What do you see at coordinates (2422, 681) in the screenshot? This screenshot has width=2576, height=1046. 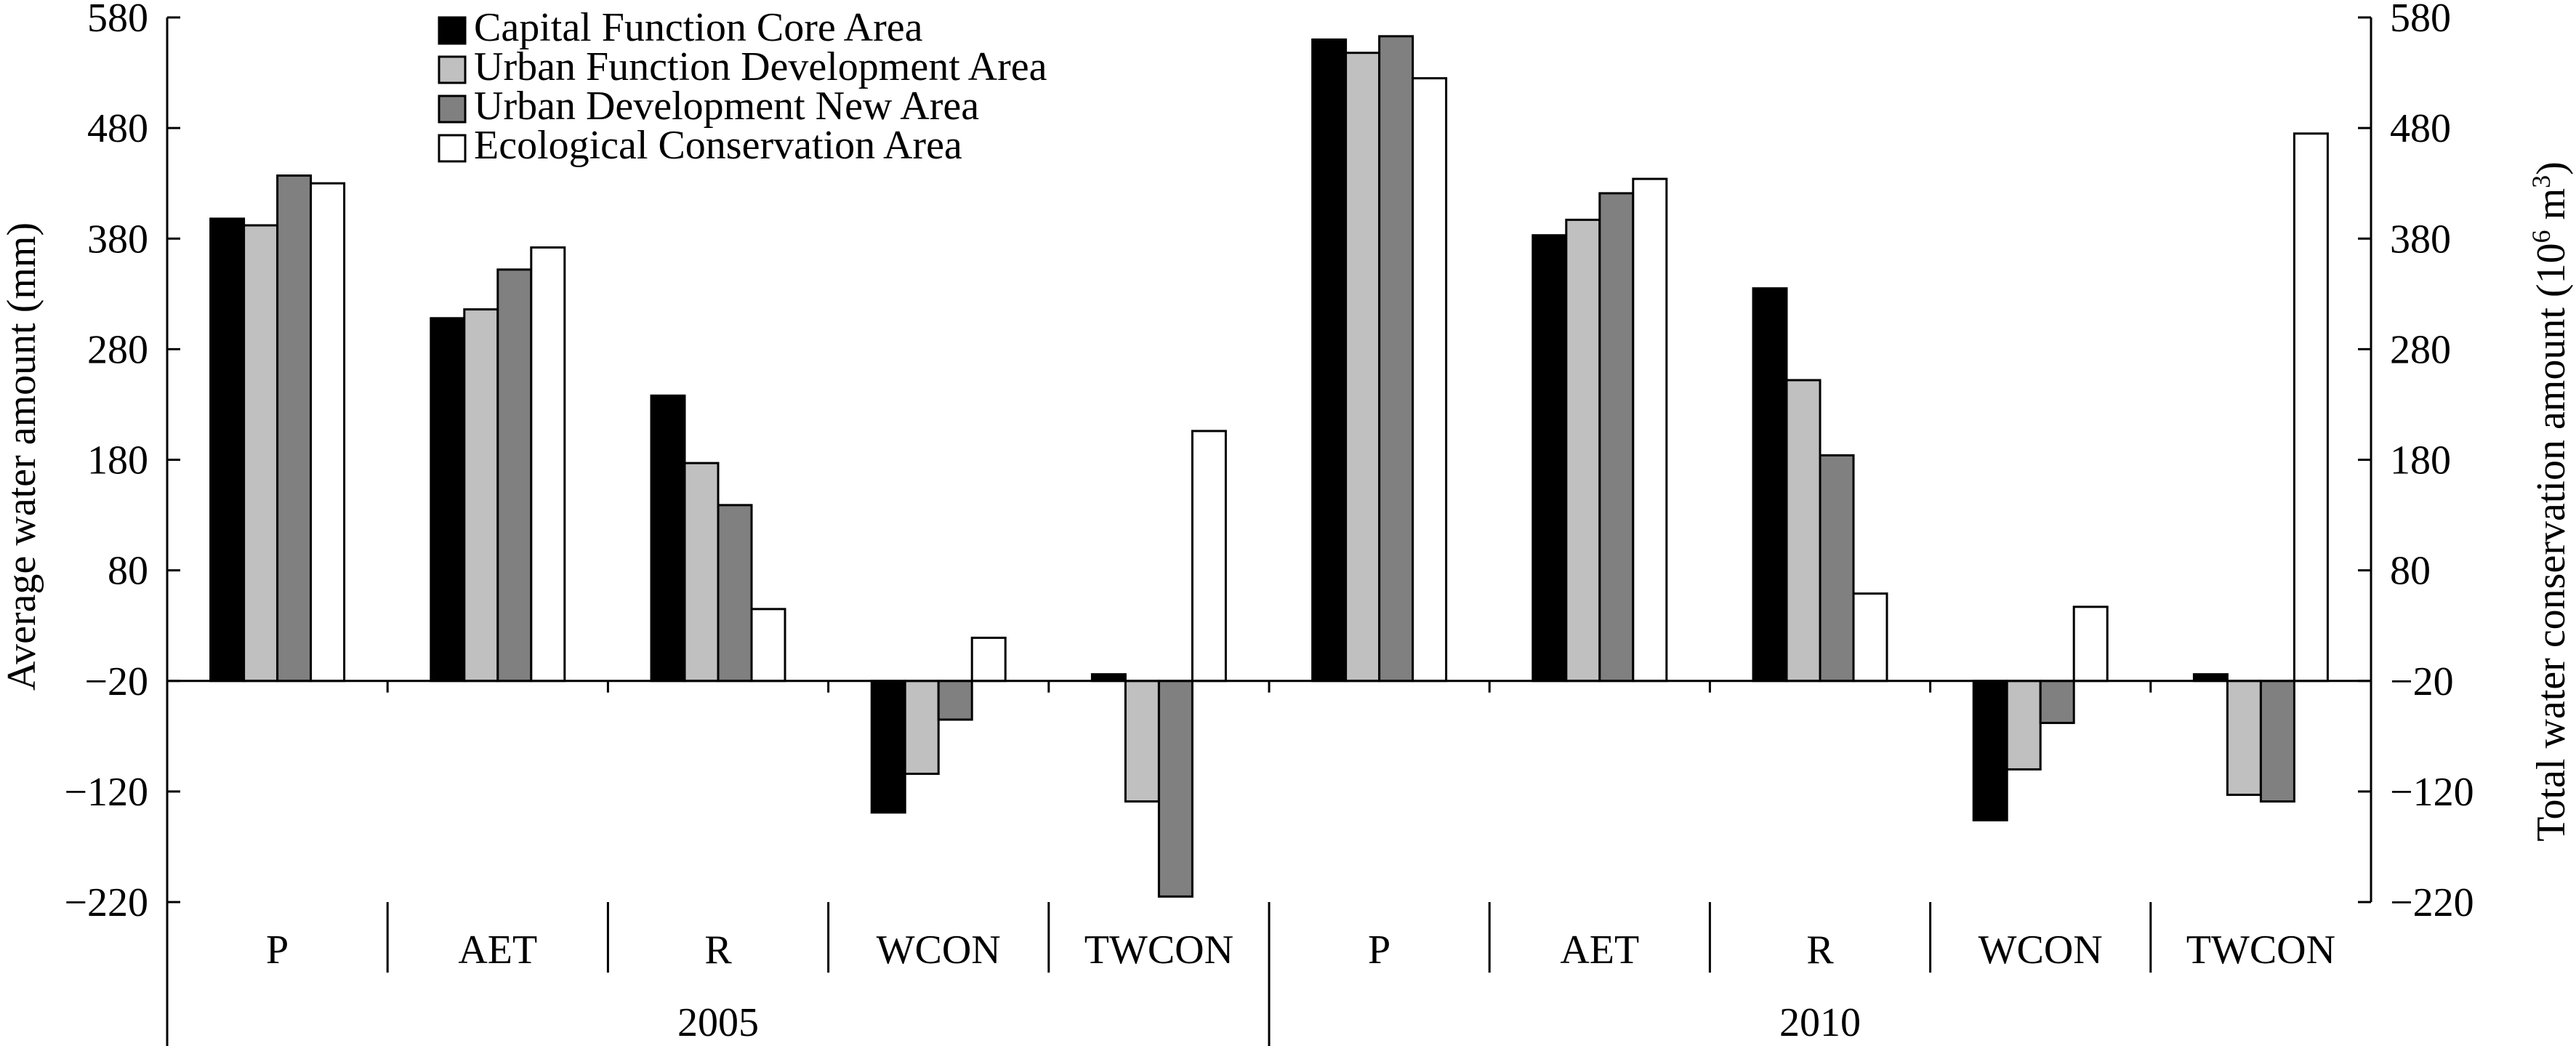 I see `y2-tick-label: −20` at bounding box center [2422, 681].